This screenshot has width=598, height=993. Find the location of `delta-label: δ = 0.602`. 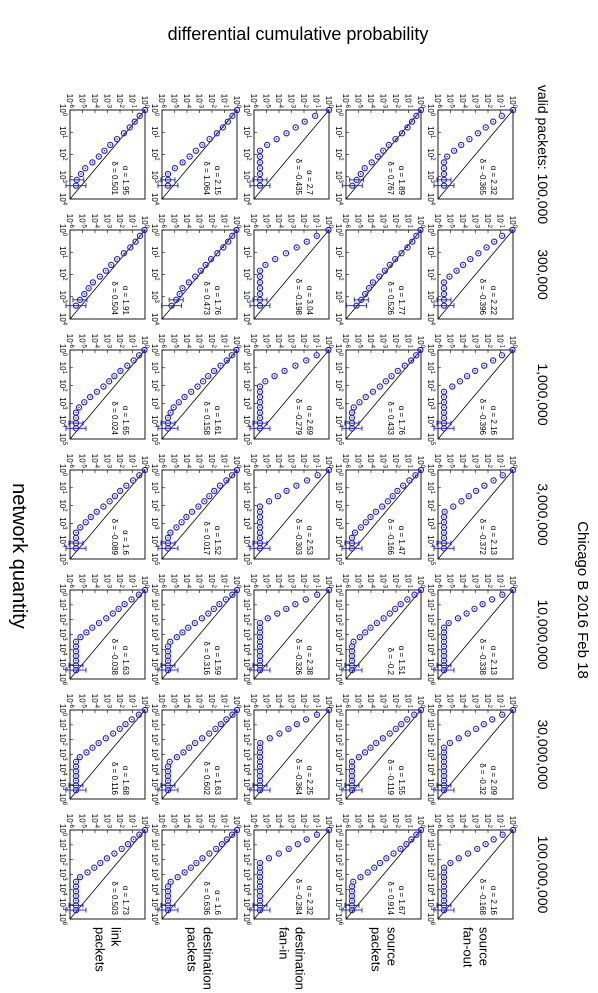

delta-label: δ = 0.602 is located at coordinates (206, 778).